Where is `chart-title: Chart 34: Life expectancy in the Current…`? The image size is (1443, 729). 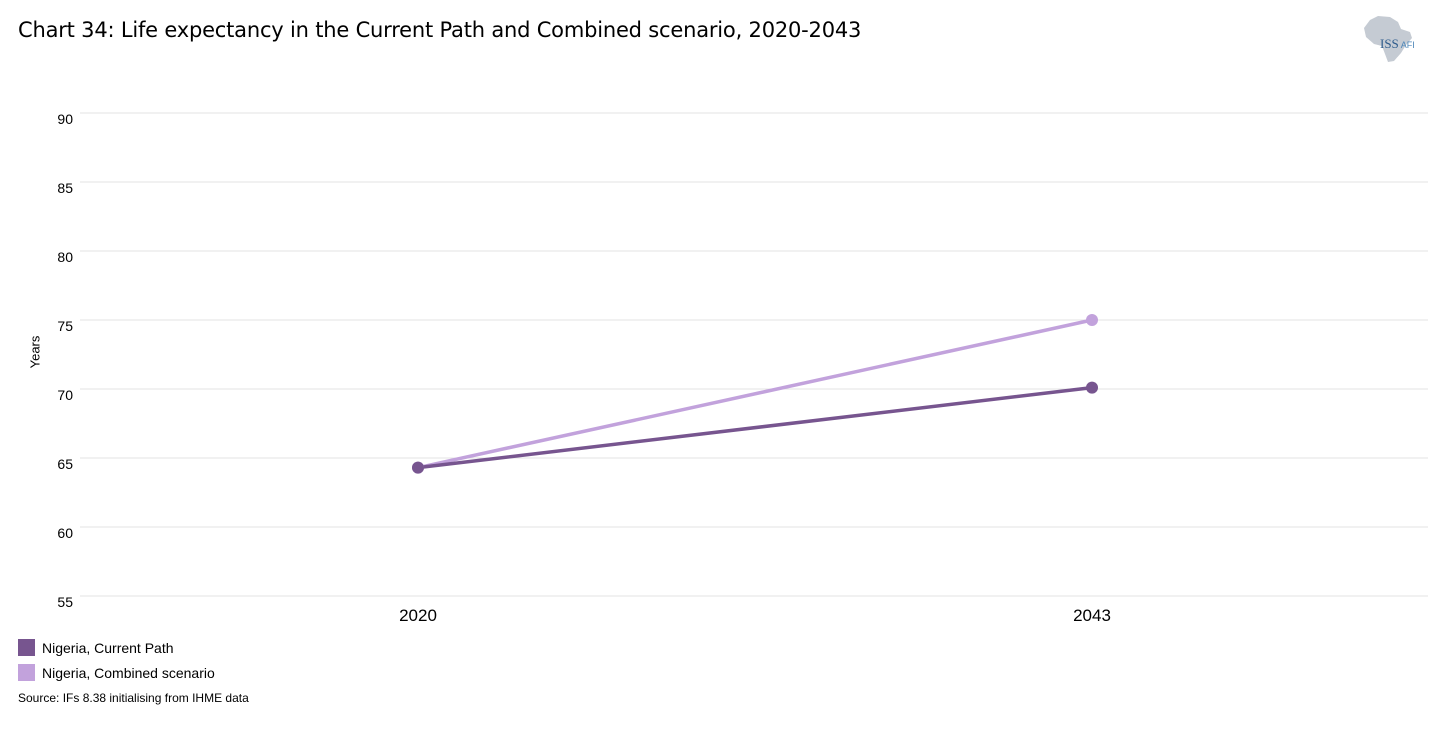
chart-title: Chart 34: Life expectancy in the Current… is located at coordinates (440, 30).